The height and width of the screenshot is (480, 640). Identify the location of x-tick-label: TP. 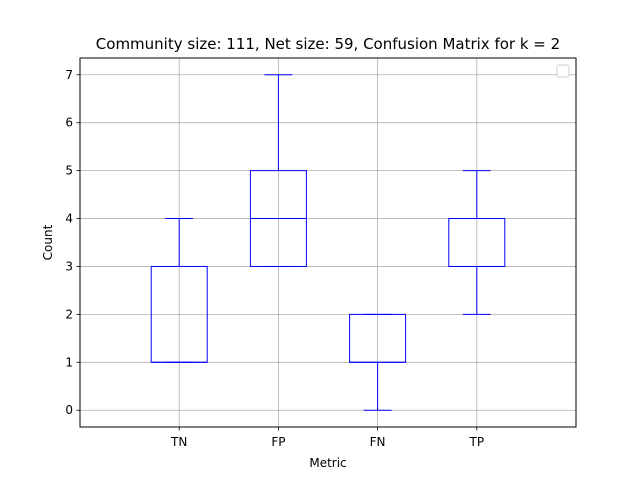
(477, 442).